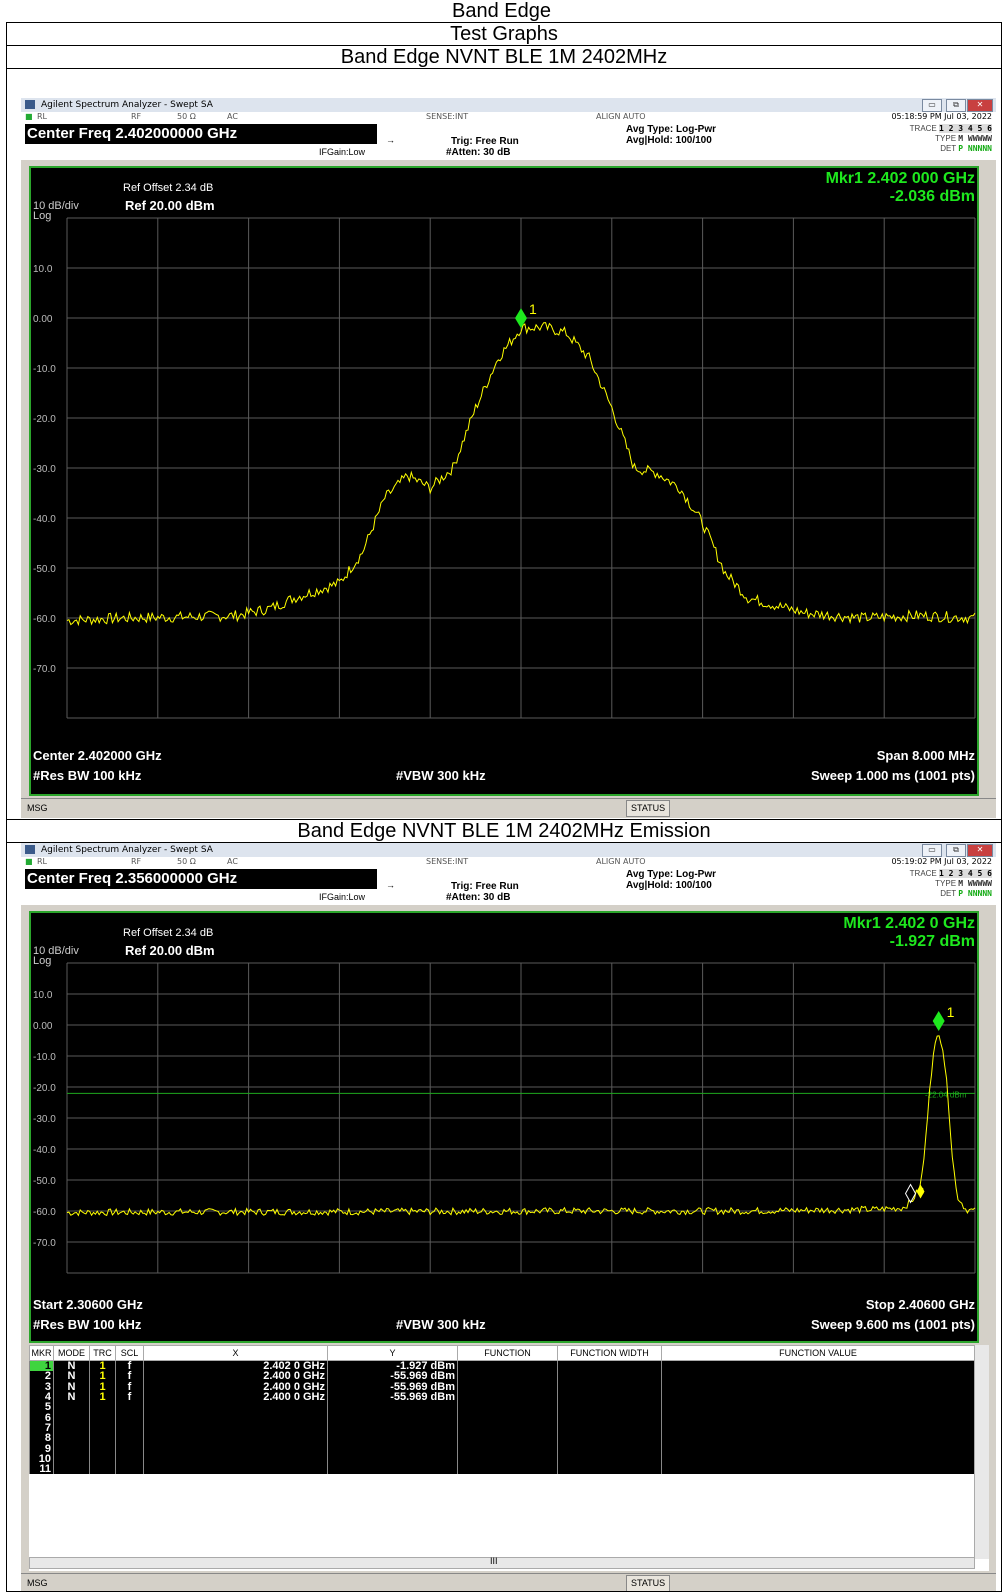 Image resolution: width=1003 pixels, height=1594 pixels. I want to click on table-row: 4 N 1 f 2.400 0 GHz -55.969 dBm, so click(502, 1397).